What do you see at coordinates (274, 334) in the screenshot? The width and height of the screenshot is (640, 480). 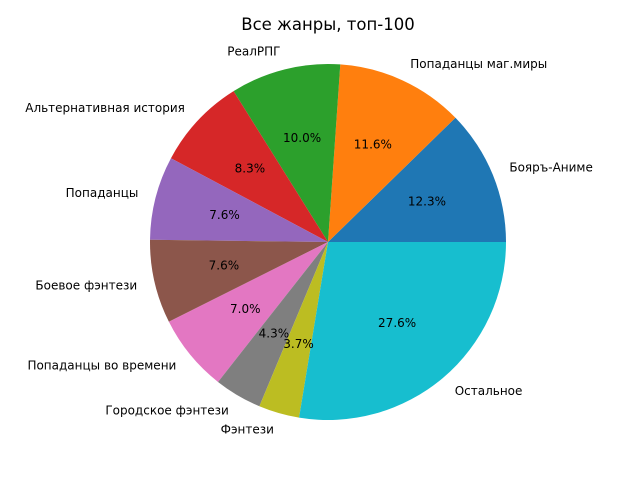 I see `slice-percent-7: 4.3%` at bounding box center [274, 334].